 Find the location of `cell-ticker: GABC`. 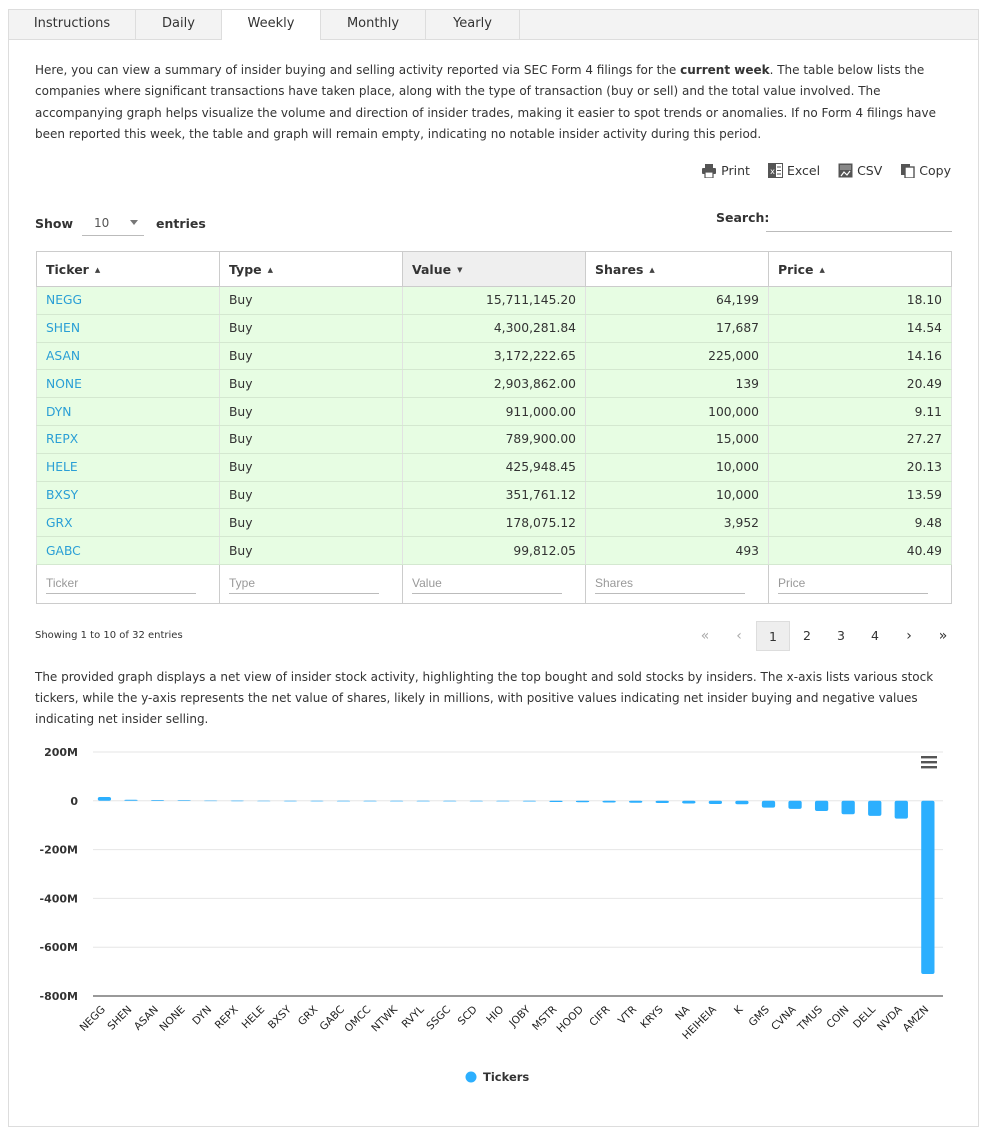

cell-ticker: GABC is located at coordinates (128, 550).